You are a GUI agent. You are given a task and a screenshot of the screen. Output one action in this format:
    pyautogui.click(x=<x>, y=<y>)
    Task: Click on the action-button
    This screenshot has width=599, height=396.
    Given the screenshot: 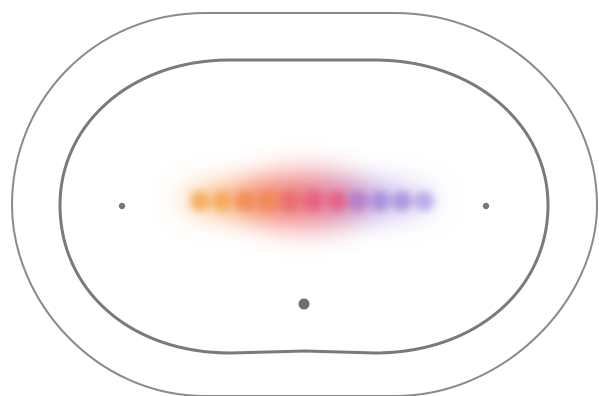 What is the action you would take?
    pyautogui.click(x=304, y=304)
    